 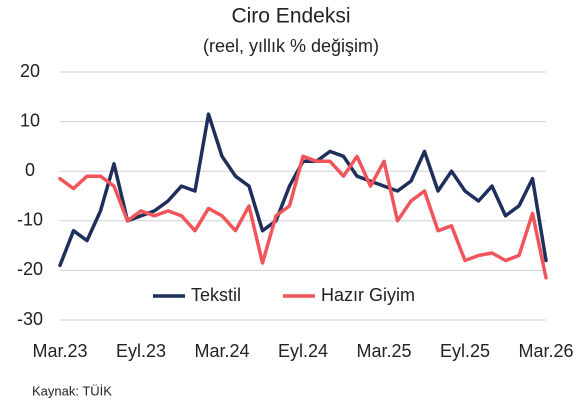 What do you see at coordinates (30, 269) in the screenshot?
I see `y-tick-label: -20` at bounding box center [30, 269].